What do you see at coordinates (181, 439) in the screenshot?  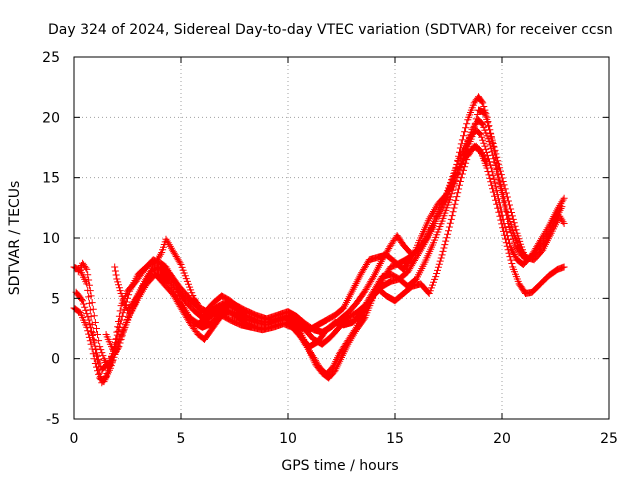 I see `x-tick-label: 5` at bounding box center [181, 439].